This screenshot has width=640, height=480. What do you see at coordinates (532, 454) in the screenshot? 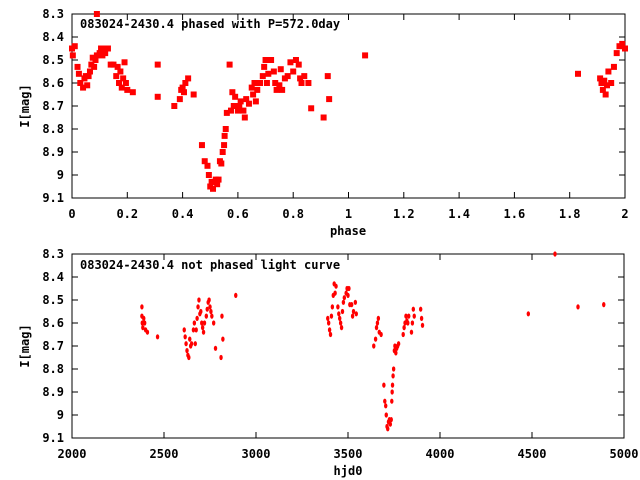
I see `x-tick-label: 4500` at bounding box center [532, 454].